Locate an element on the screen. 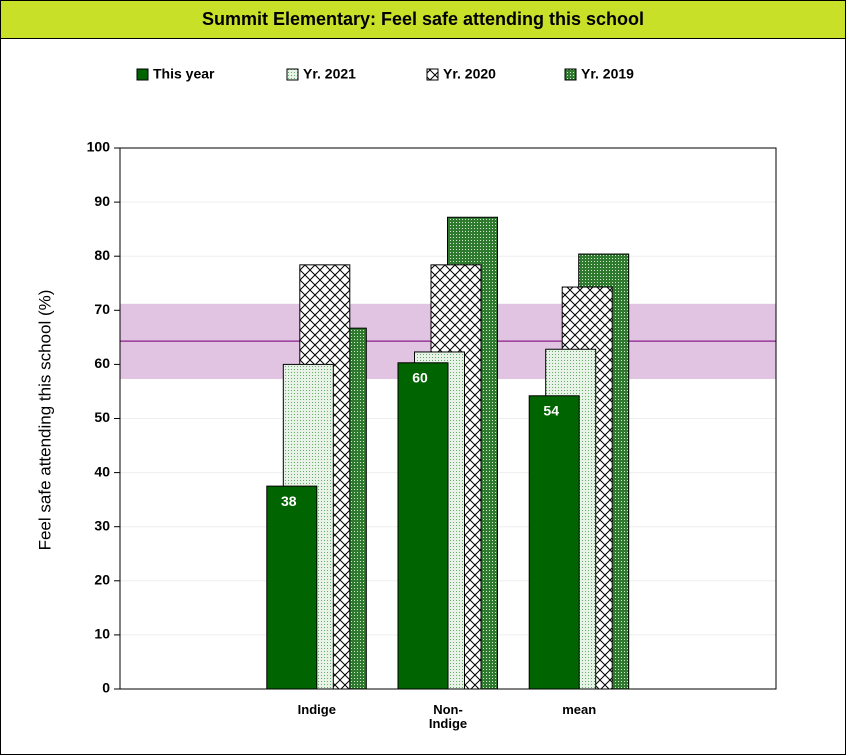  y-tick-label: 10 is located at coordinates (102, 634).